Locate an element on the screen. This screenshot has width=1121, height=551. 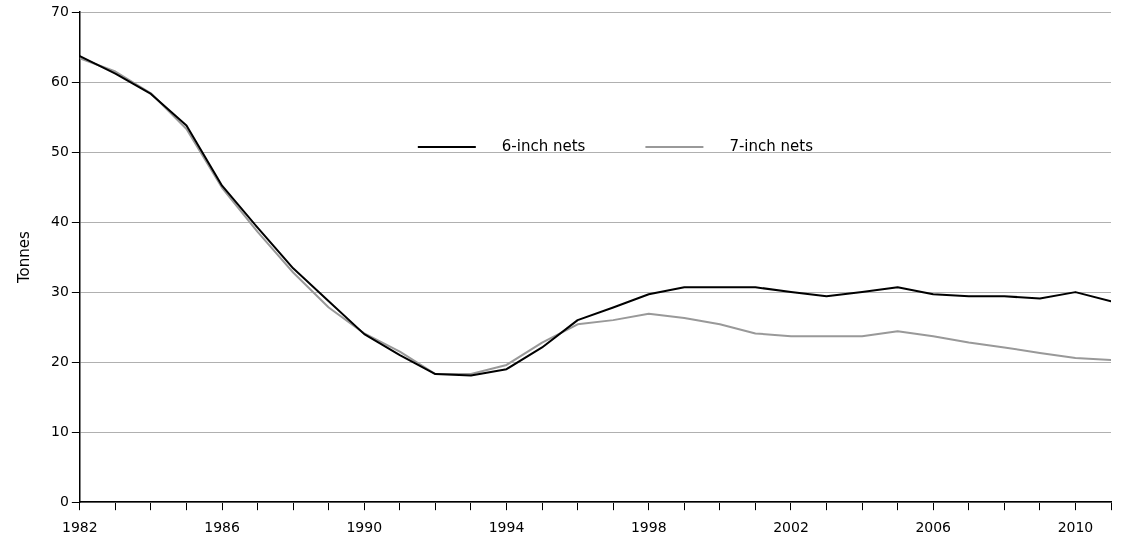
y-tick-label: 40 is located at coordinates (59, 220).